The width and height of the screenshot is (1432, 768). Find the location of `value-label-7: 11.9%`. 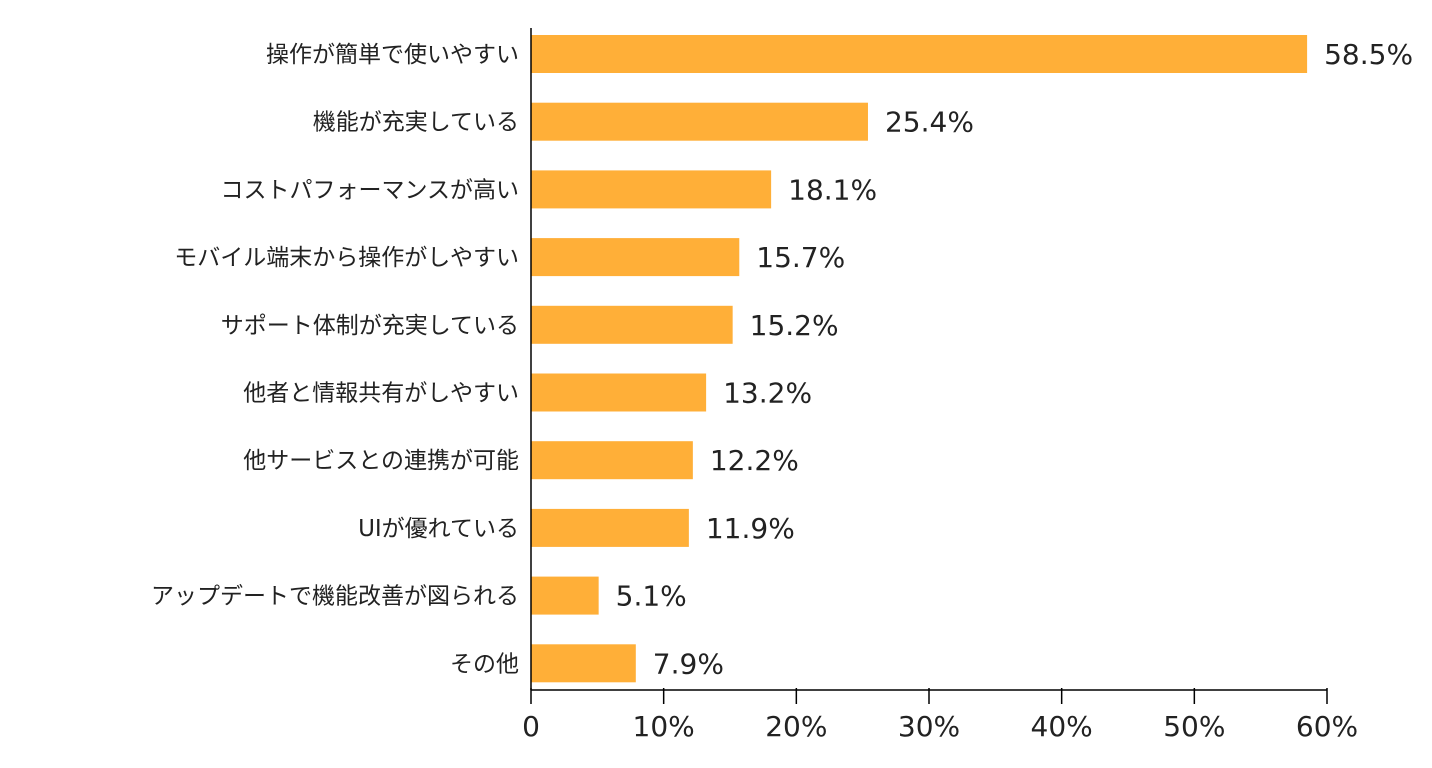

value-label-7: 11.9% is located at coordinates (750, 528).